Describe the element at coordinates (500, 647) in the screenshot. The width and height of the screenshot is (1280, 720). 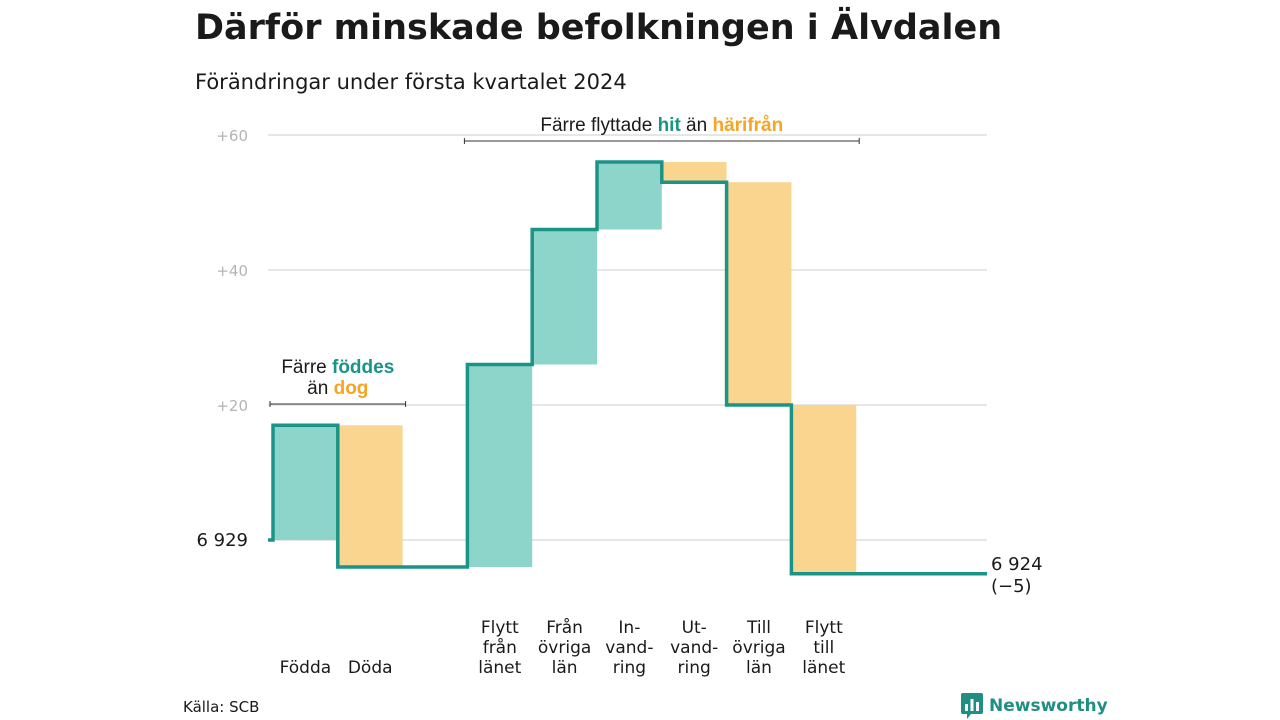
I see `category-label: från` at that location.